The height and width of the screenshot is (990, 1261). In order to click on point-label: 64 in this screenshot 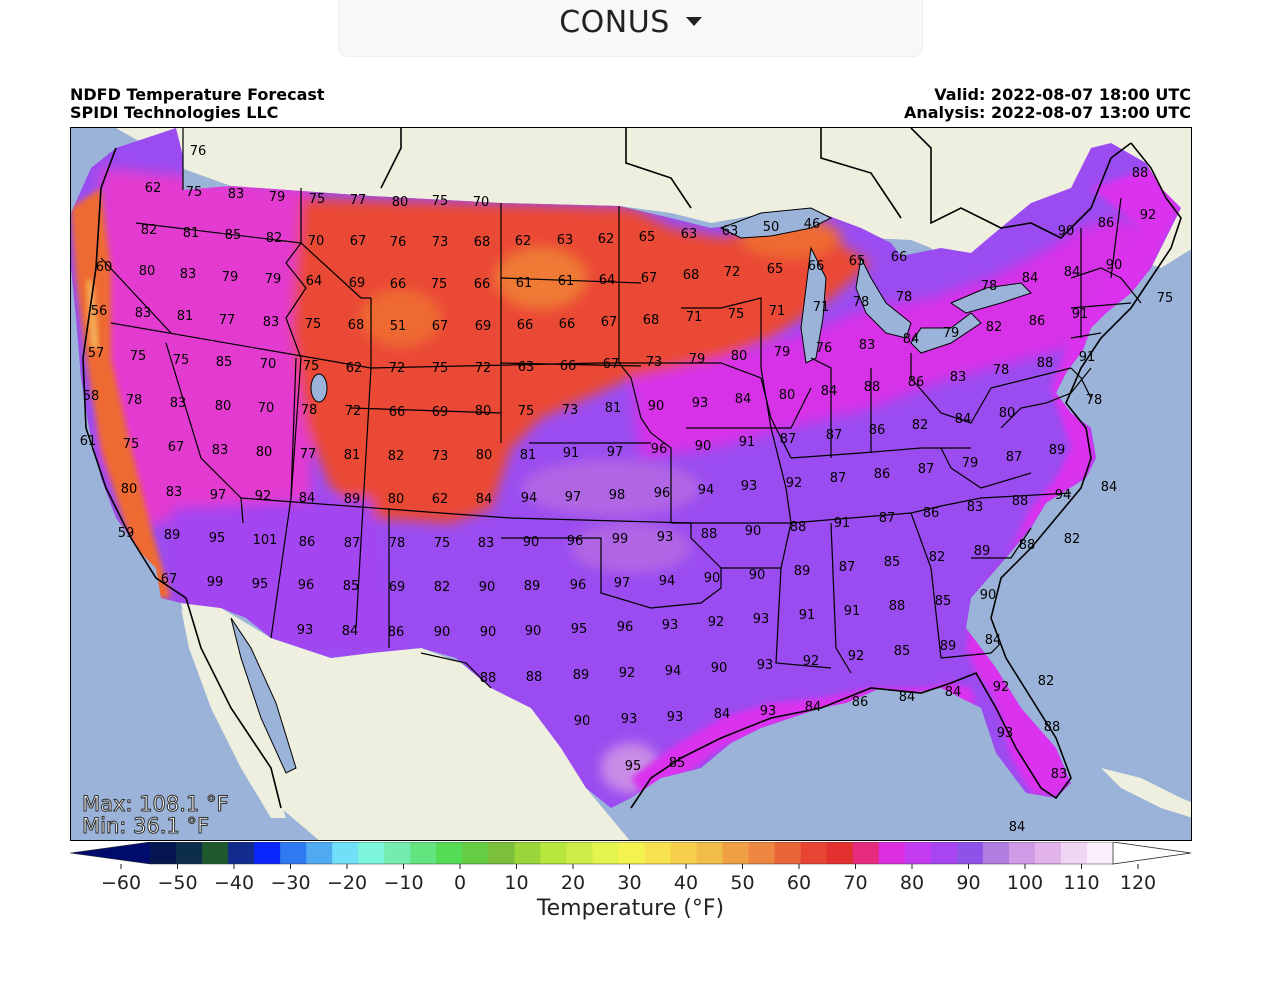, I will do `click(314, 281)`.